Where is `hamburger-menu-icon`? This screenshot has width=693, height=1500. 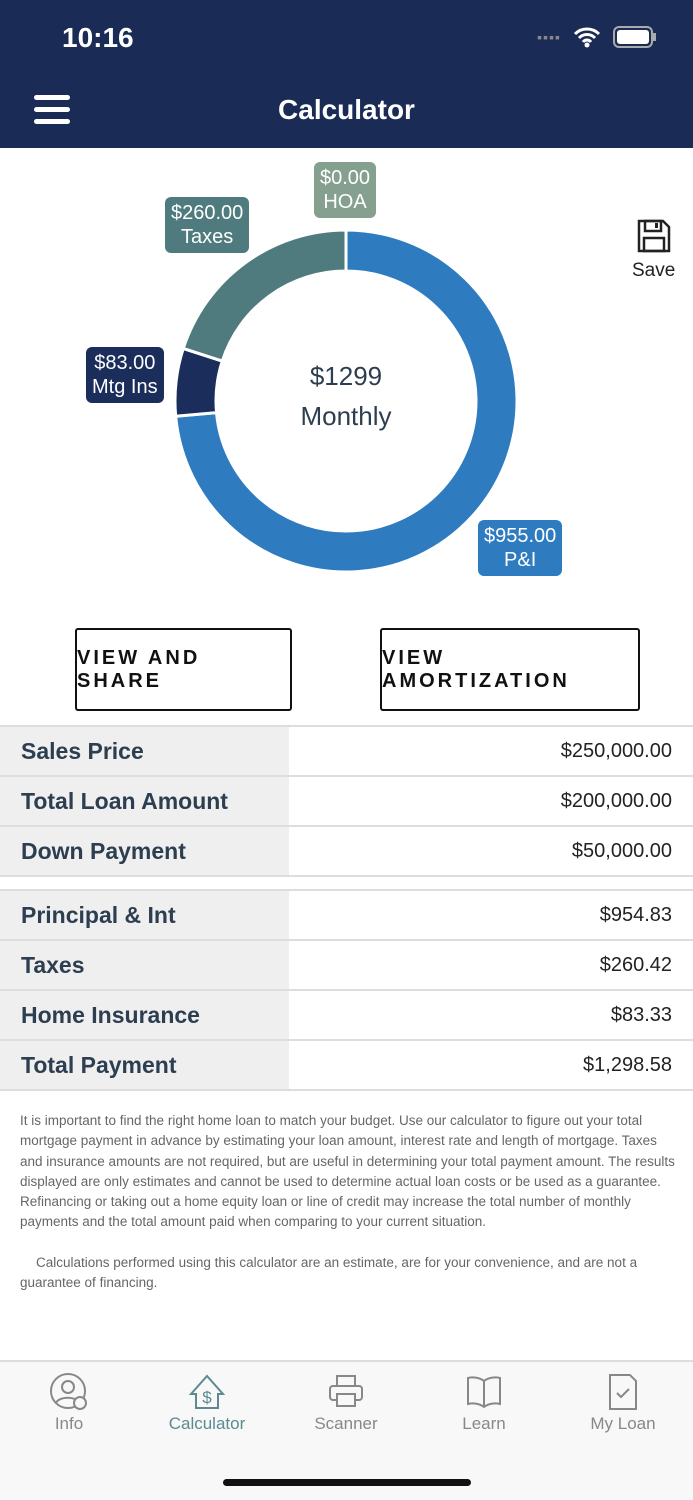
hamburger-menu-icon is located at coordinates (52, 110).